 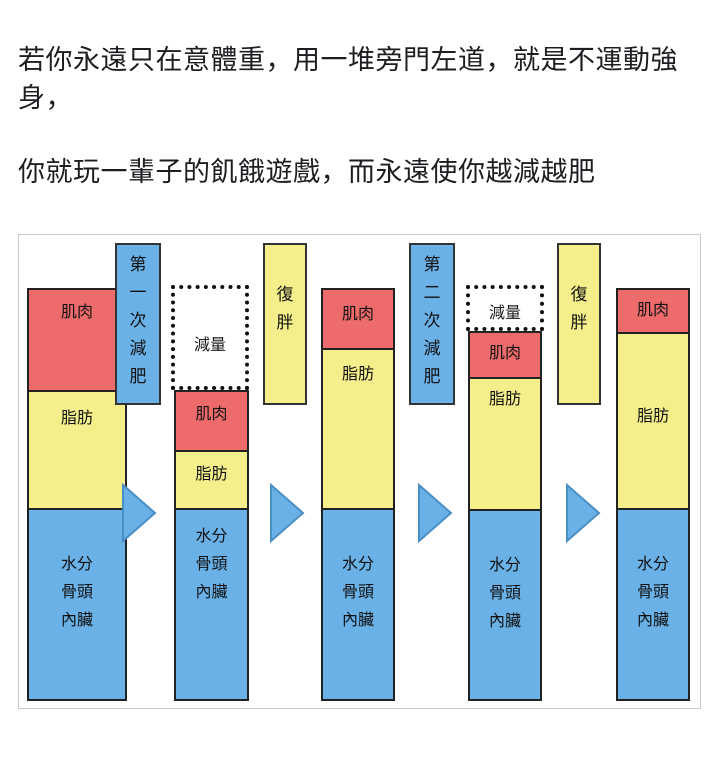 I want to click on loss-box-second: 減量, so click(x=505, y=308).